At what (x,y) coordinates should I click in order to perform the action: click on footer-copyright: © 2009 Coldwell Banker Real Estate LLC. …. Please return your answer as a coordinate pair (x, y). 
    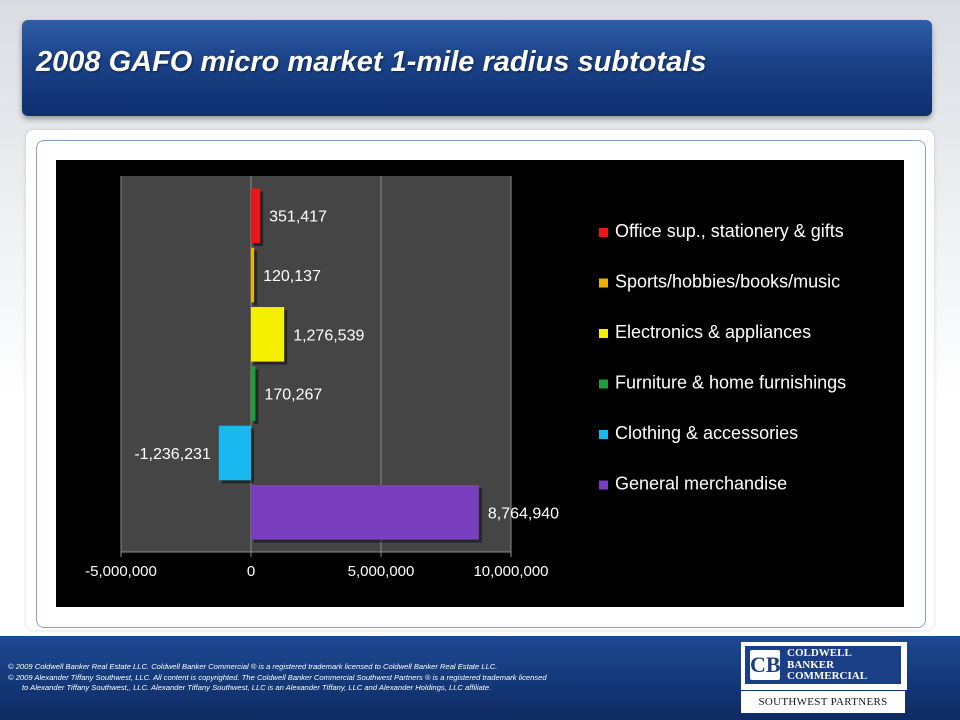
    Looking at the image, I should click on (368, 678).